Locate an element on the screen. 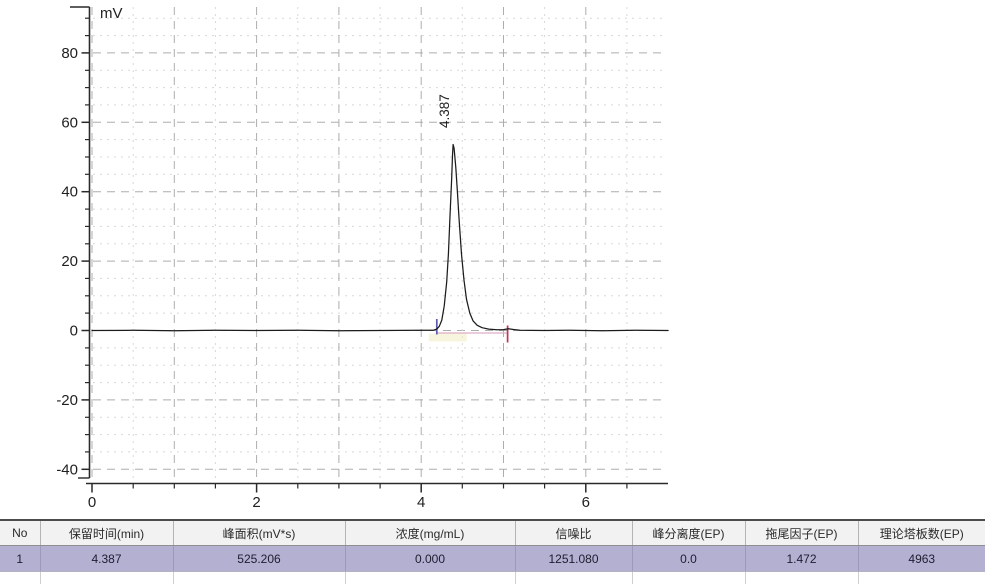 The image size is (985, 584). cell-retention-time: 4.387 is located at coordinates (106, 559).